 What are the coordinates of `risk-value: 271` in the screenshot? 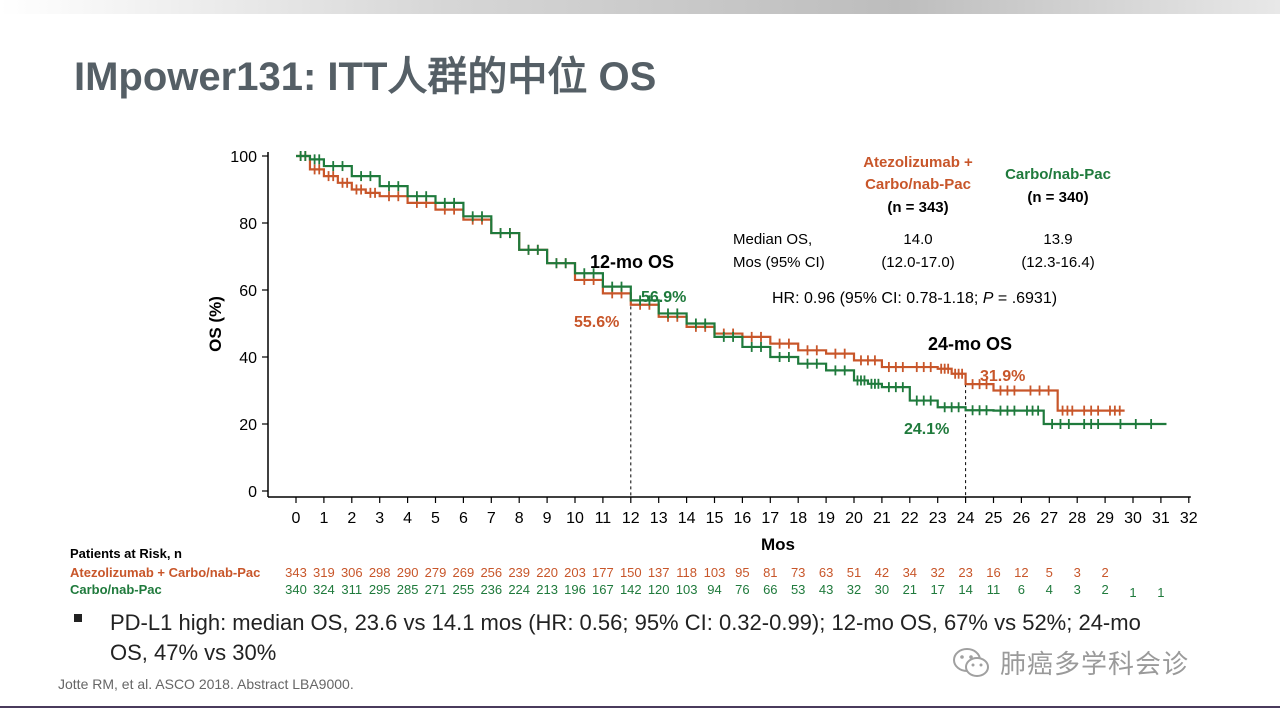 It's located at (435, 589).